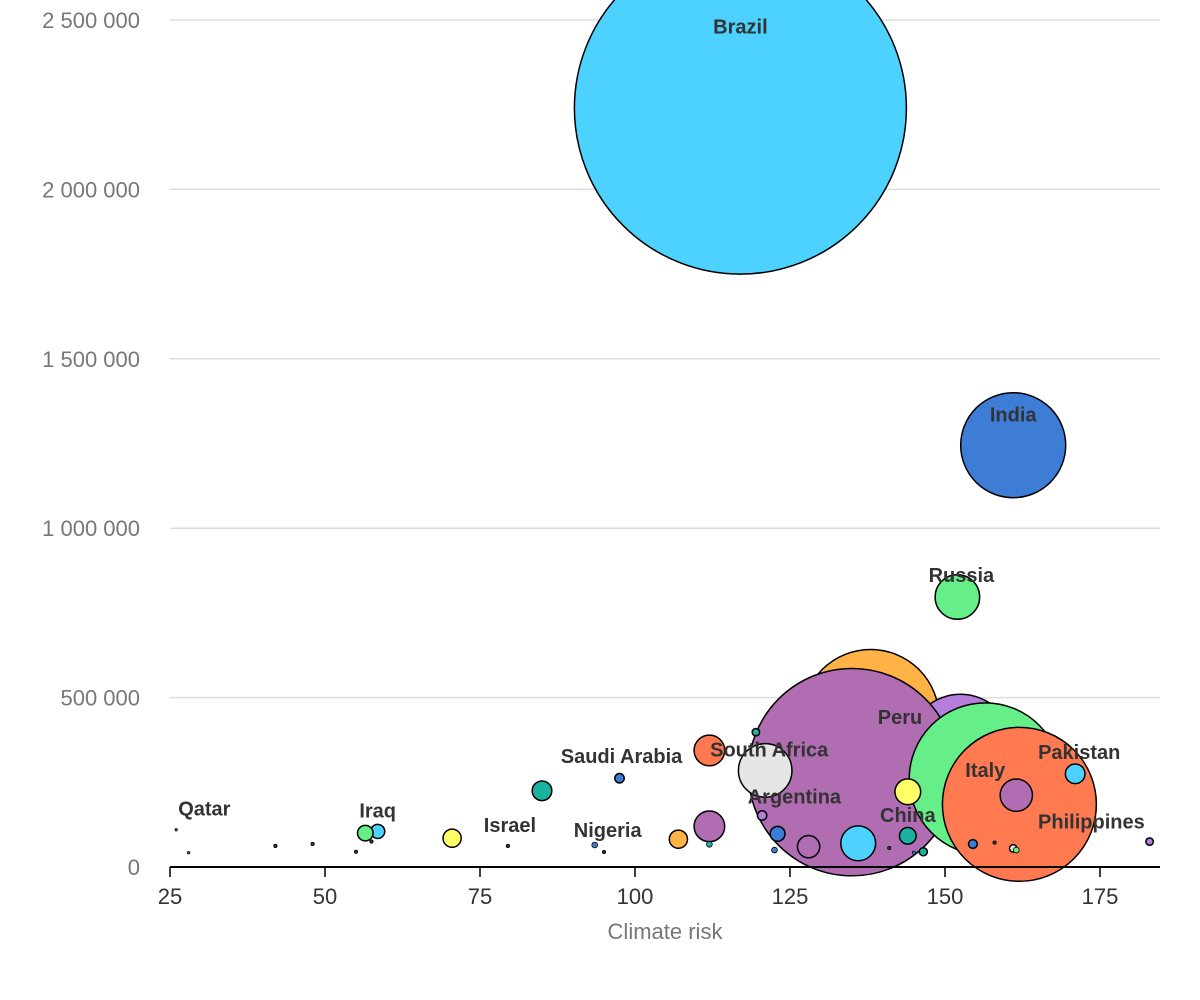 The image size is (1200, 1000). Describe the element at coordinates (204, 810) in the screenshot. I see `bubble-label: Qatar` at that location.